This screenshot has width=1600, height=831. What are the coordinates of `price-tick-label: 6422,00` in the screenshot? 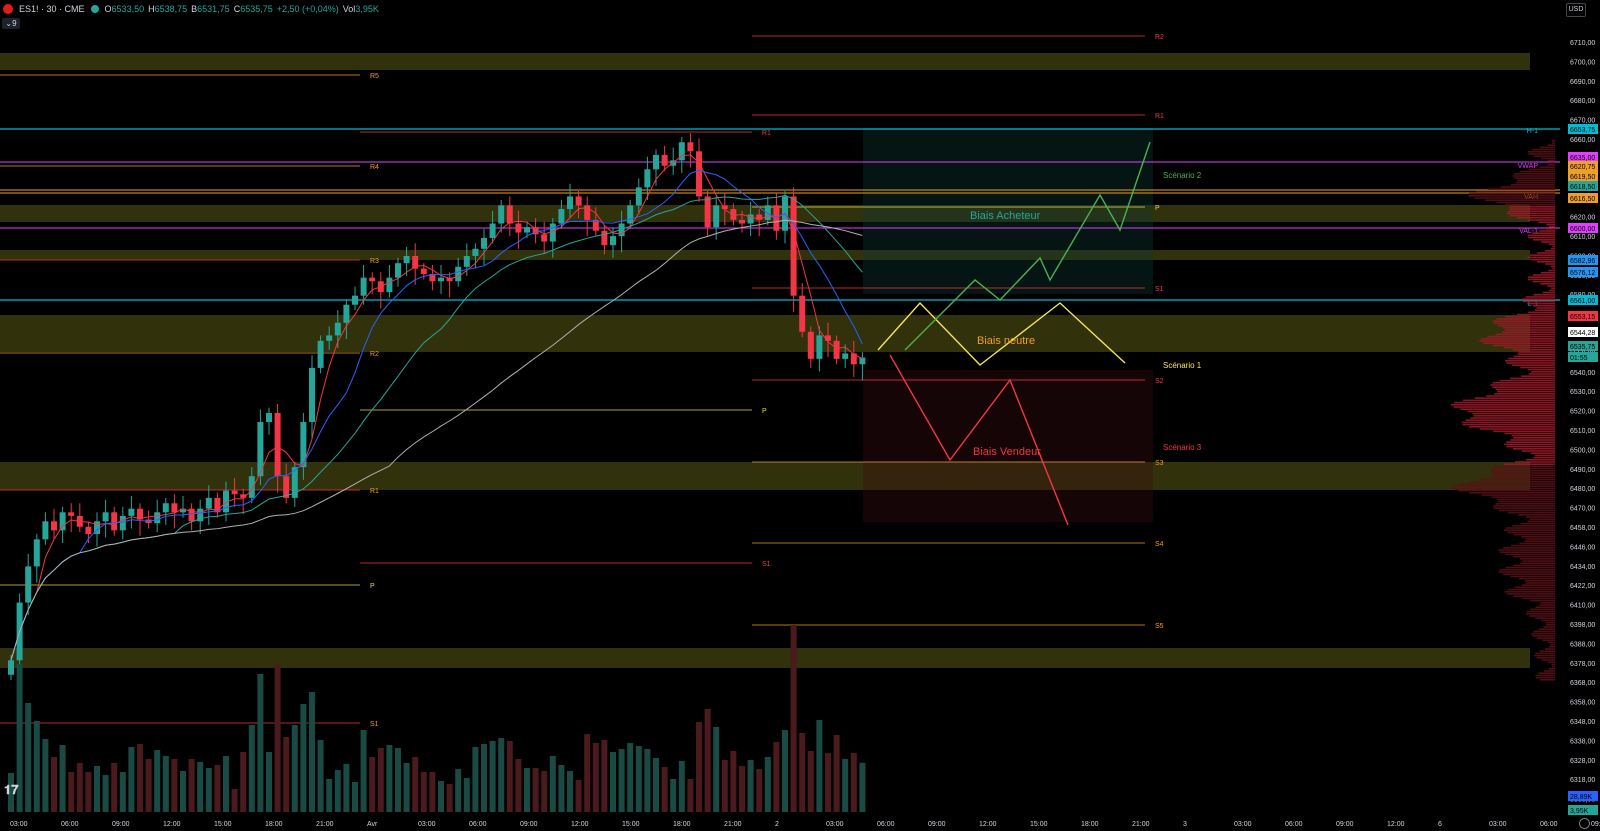 It's located at (1582, 586).